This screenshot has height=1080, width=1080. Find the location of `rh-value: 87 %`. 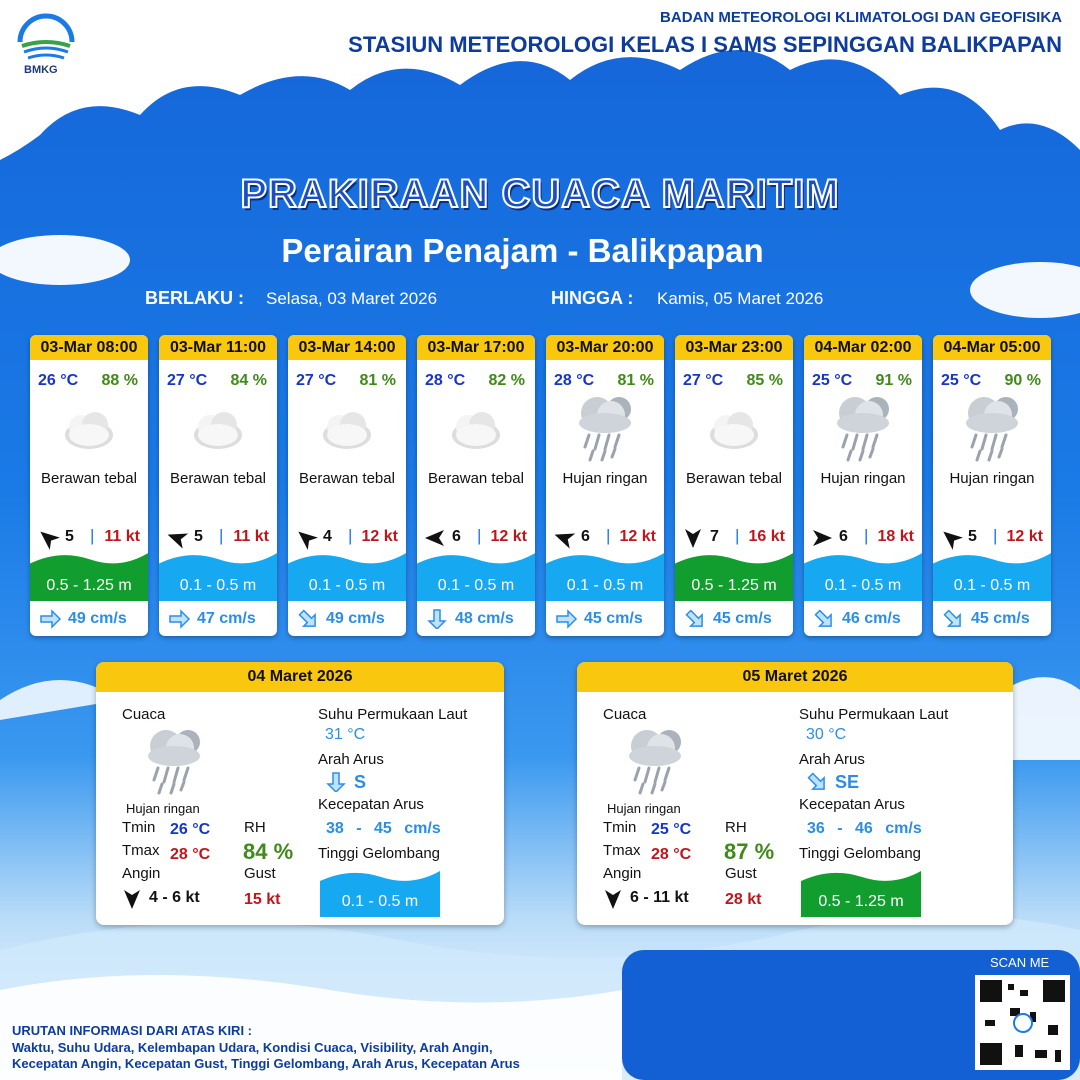

rh-value: 87 % is located at coordinates (749, 851).